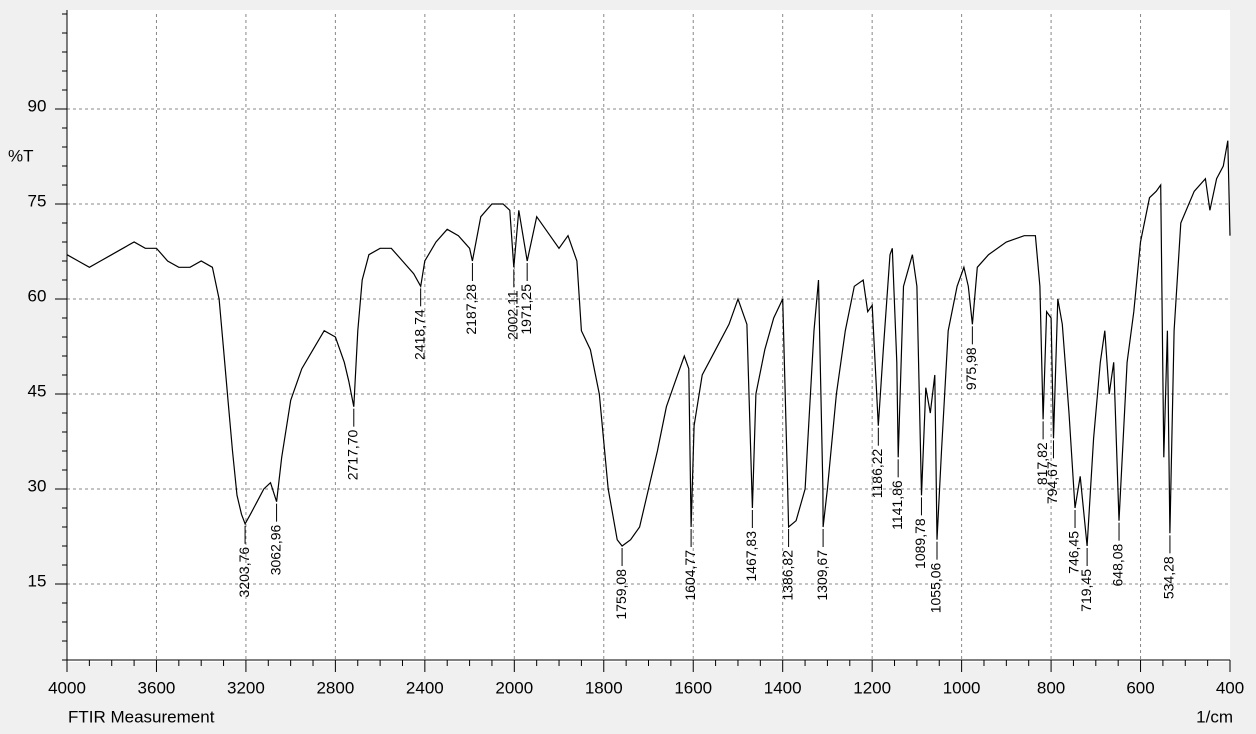 This screenshot has height=734, width=1256. What do you see at coordinates (1086, 590) in the screenshot?
I see `peak-label: 719,45` at bounding box center [1086, 590].